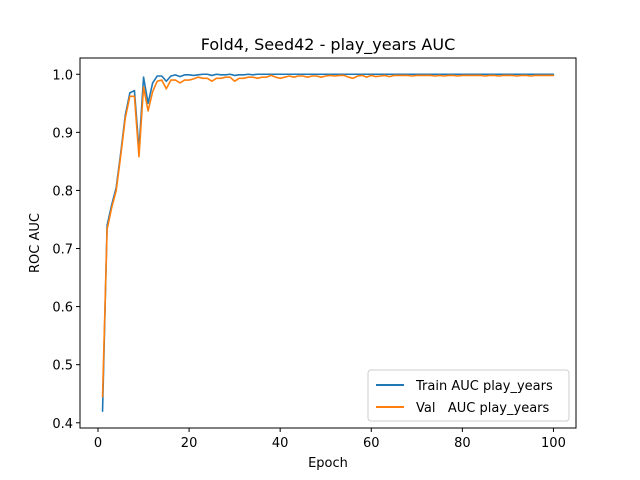  Describe the element at coordinates (62, 366) in the screenshot. I see `y-tick-label: 0.5` at that location.